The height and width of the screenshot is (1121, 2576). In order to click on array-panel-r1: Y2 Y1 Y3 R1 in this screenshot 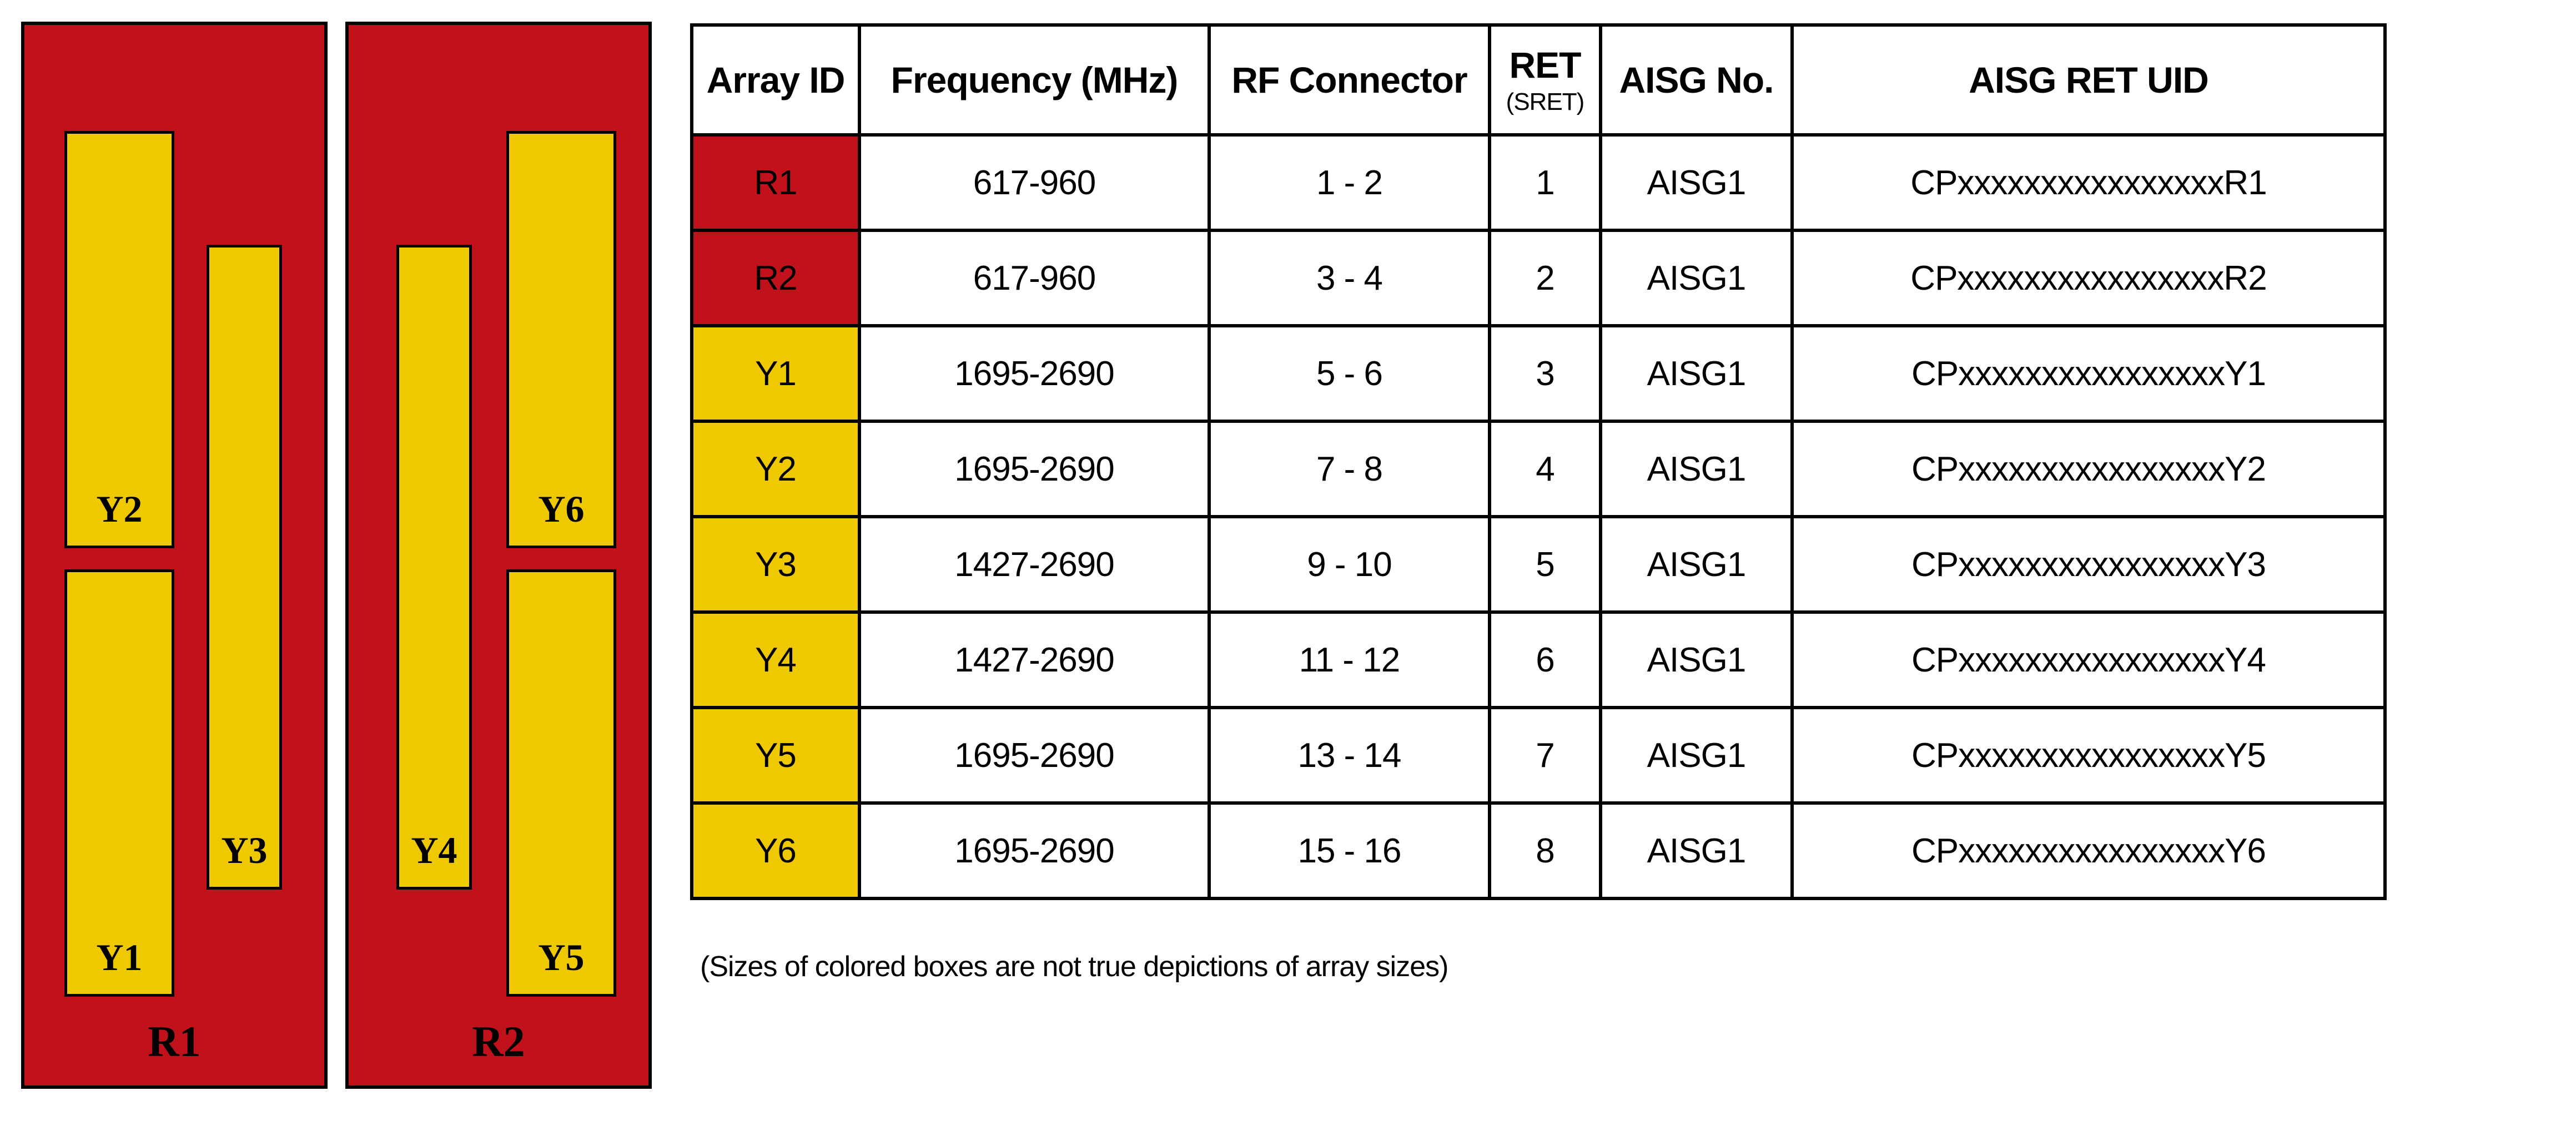, I will do `click(174, 556)`.